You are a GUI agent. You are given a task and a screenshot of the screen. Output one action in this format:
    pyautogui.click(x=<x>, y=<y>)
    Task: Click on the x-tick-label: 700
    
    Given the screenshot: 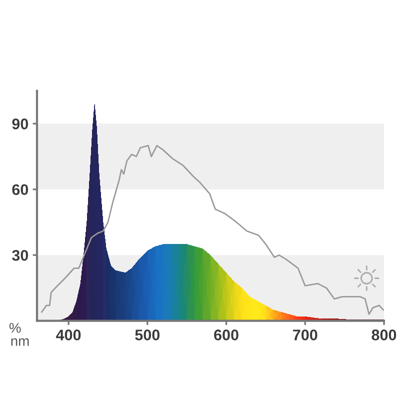 What is the action you would take?
    pyautogui.click(x=305, y=335)
    